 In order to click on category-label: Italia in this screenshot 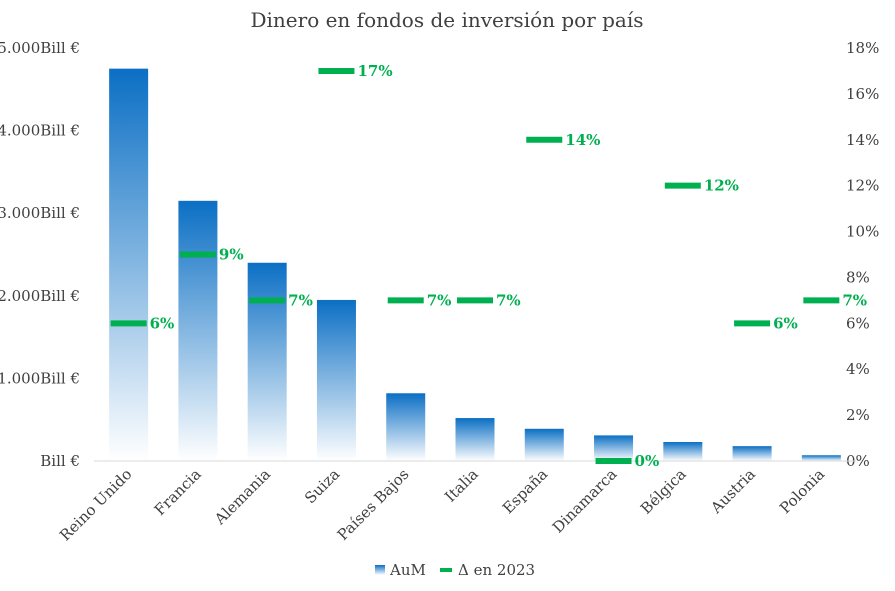, I will do `click(461, 485)`.